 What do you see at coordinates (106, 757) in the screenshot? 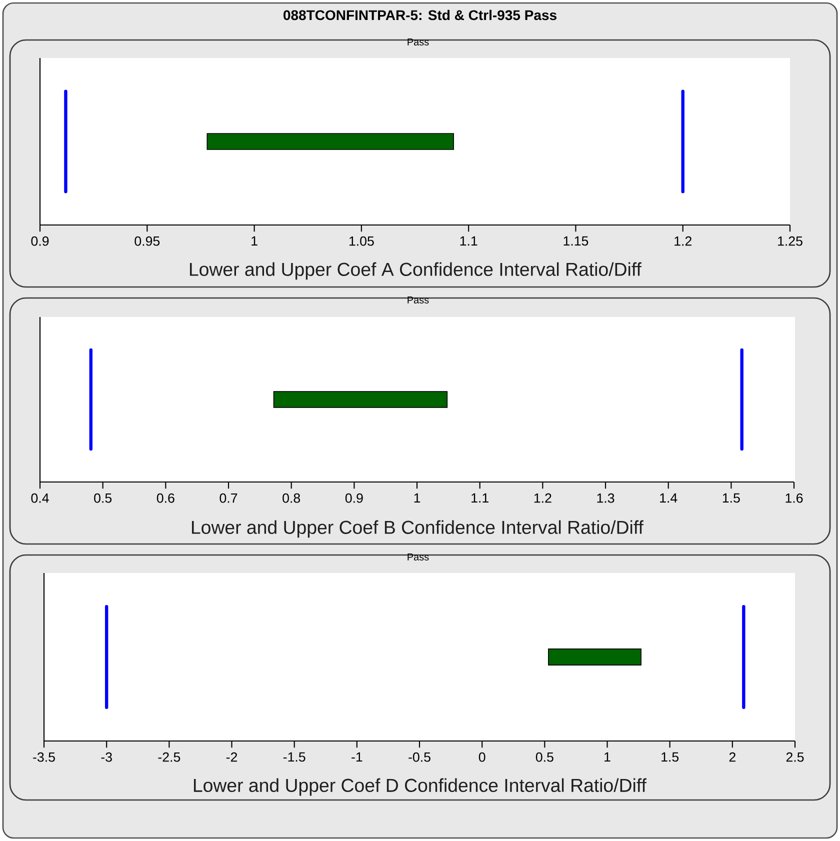
I see `x-tick-label: -3` at bounding box center [106, 757].